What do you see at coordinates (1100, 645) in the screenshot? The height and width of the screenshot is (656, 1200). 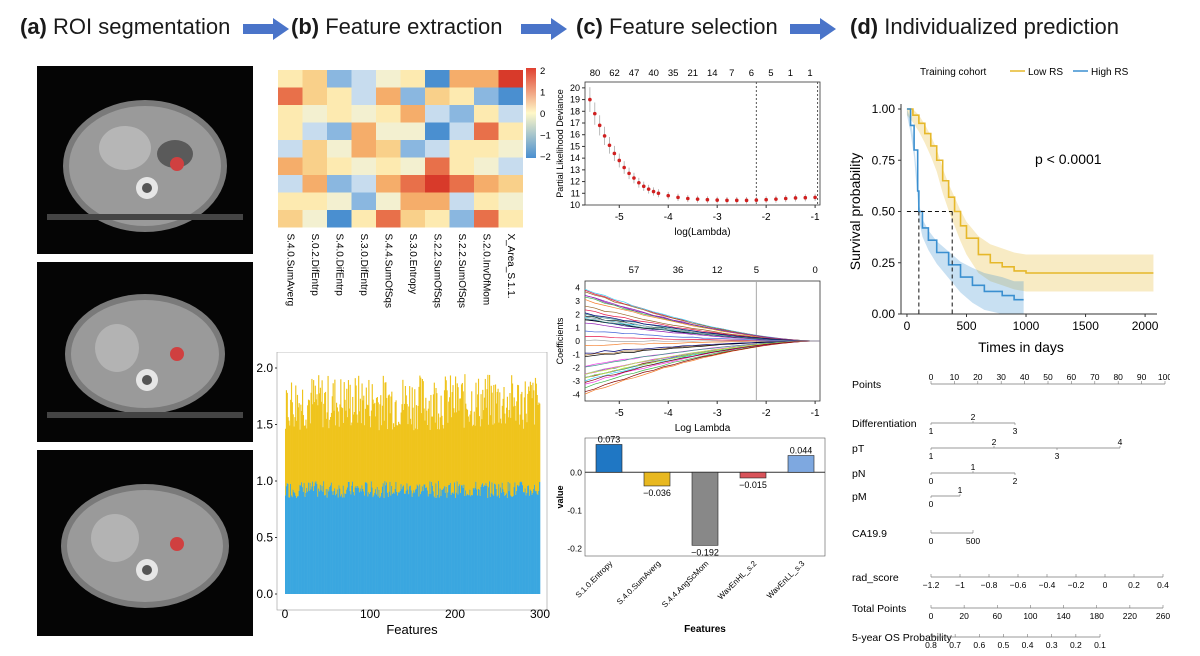 I see `nomogram-tick-label: 0.1` at bounding box center [1100, 645].